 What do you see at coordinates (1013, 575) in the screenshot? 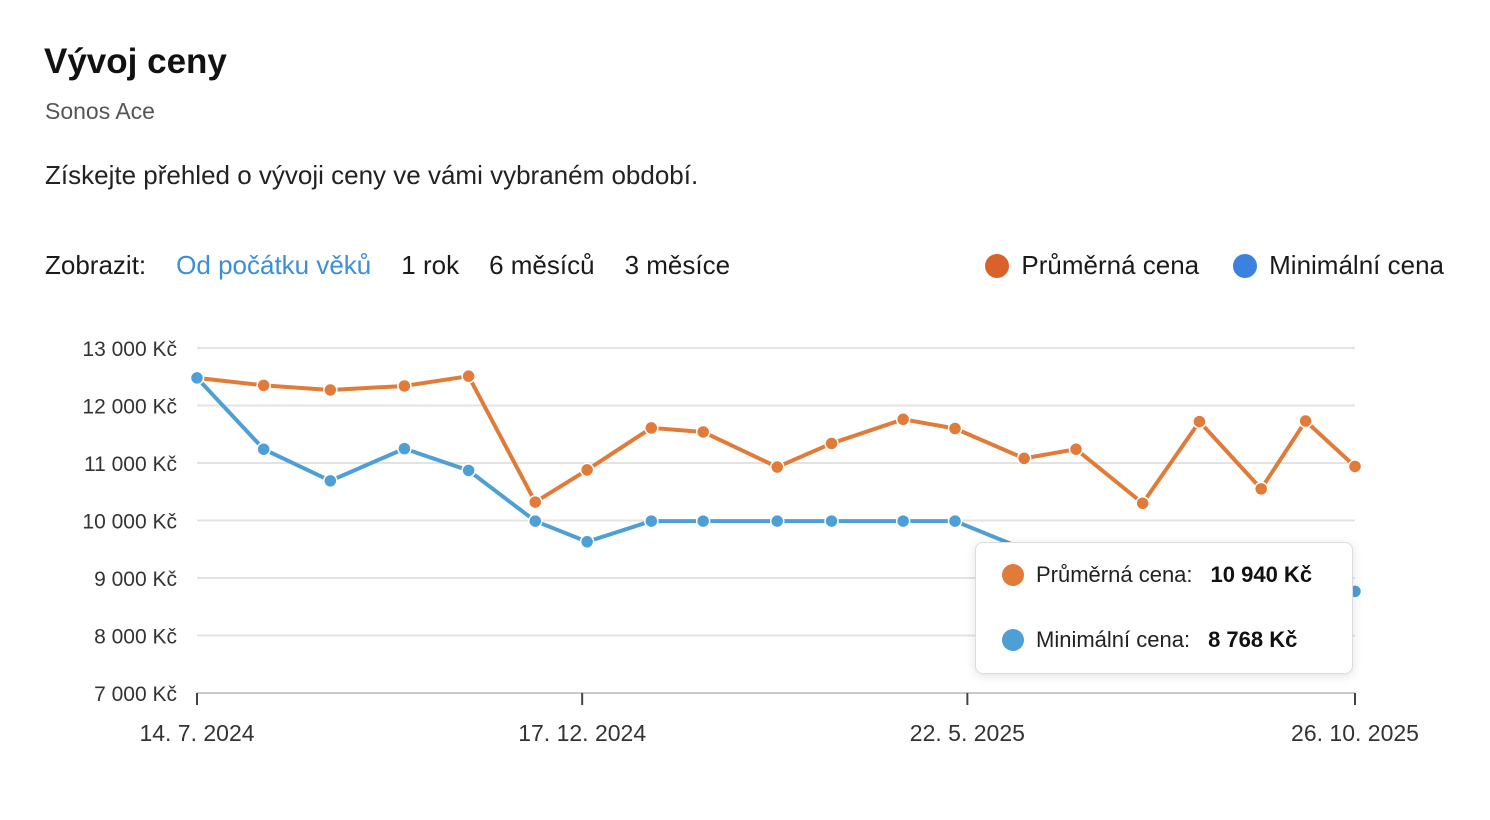
I see `tooltip-dot-avg-icon` at bounding box center [1013, 575].